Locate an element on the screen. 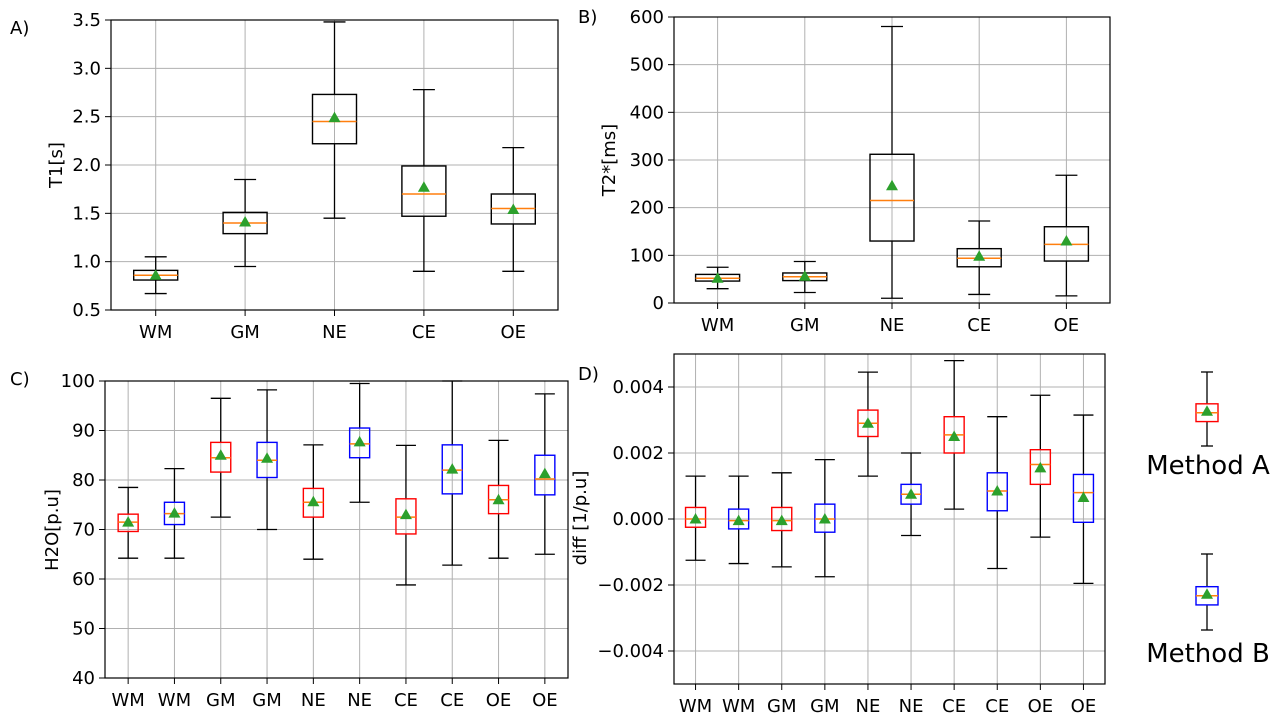 The height and width of the screenshot is (720, 1280). box-ce-3-box is located at coordinates (424, 191).